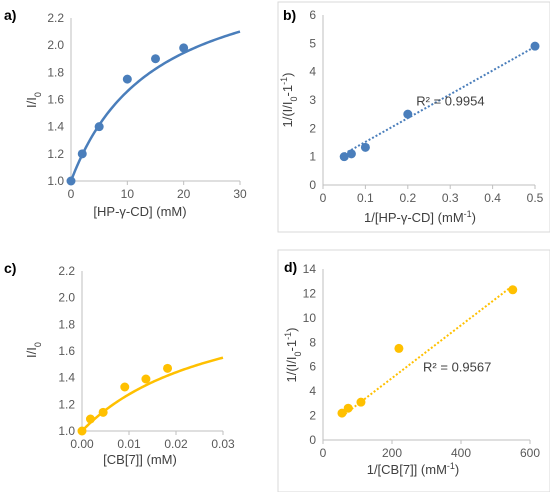 The image size is (550, 492). Describe the element at coordinates (129, 444) in the screenshot. I see `x-tick-label: 0.01` at that location.